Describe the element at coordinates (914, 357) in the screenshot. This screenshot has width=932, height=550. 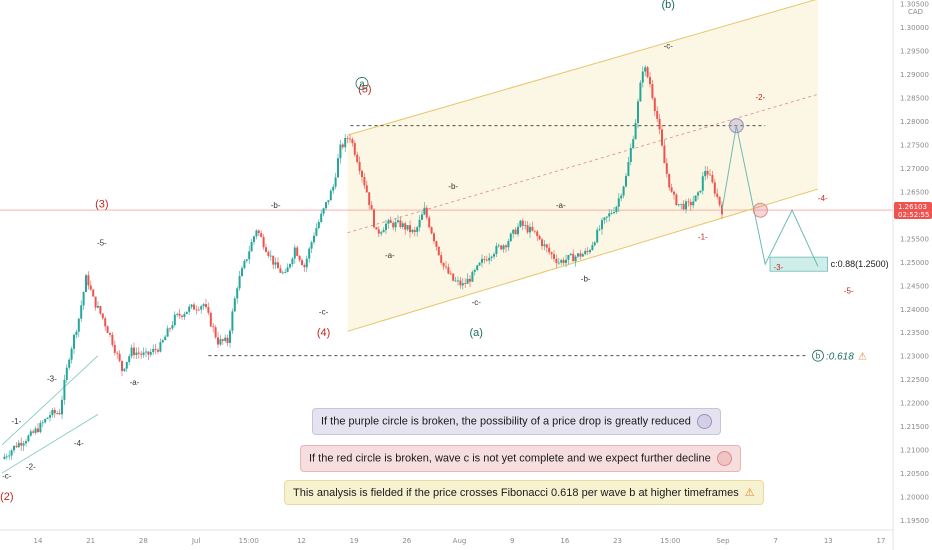
I see `price-tick-label: 1.23000` at that location.